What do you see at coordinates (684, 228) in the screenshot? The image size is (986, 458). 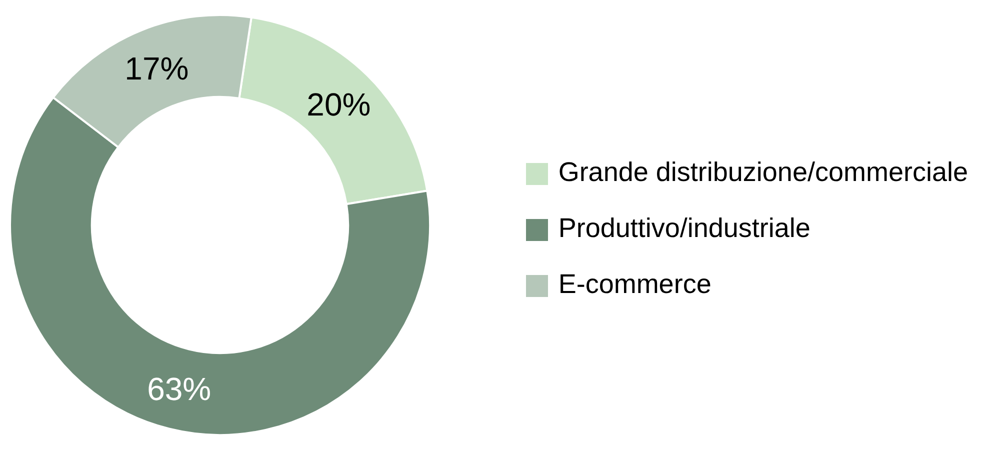 I see `legend-label: Produttivo/industriale` at bounding box center [684, 228].